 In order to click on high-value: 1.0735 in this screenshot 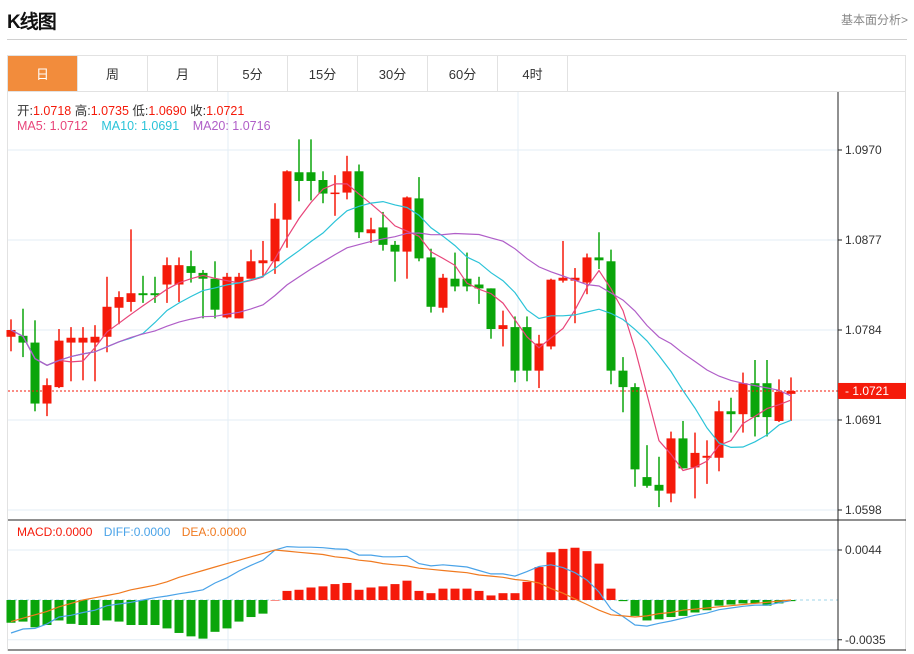, I will do `click(109, 111)`.